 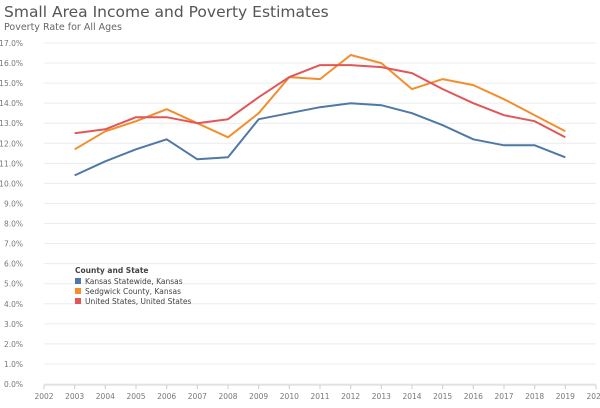 What do you see at coordinates (11, 83) in the screenshot?
I see `y-tick-label: 15.0%` at bounding box center [11, 83].